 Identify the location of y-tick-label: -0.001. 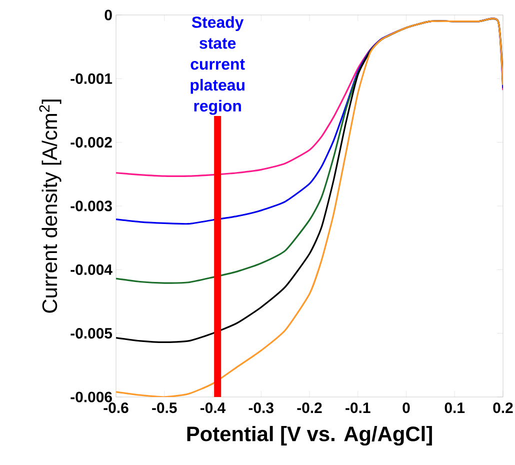
(91, 78).